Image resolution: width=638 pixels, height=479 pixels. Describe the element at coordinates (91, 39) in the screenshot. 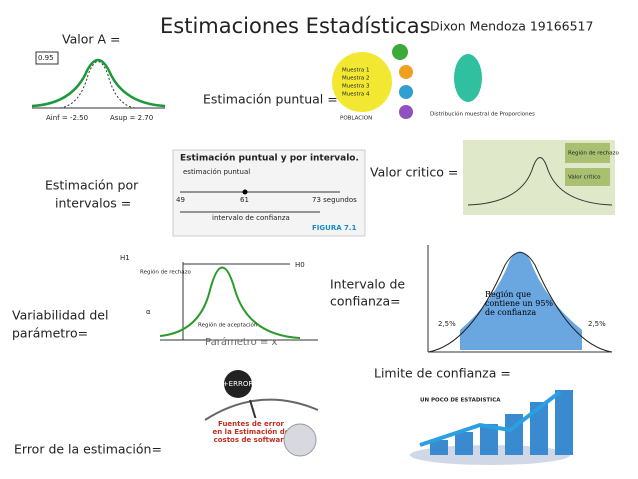

I see `label: Valor A =` at that location.